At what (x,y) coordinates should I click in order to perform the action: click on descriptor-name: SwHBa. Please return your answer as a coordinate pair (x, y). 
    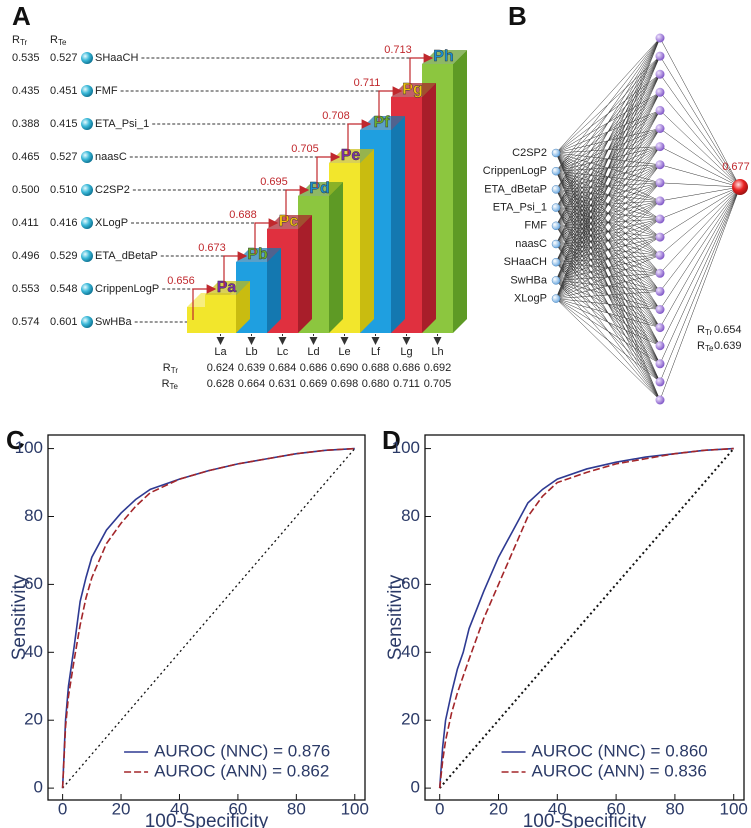
    Looking at the image, I should click on (114, 322).